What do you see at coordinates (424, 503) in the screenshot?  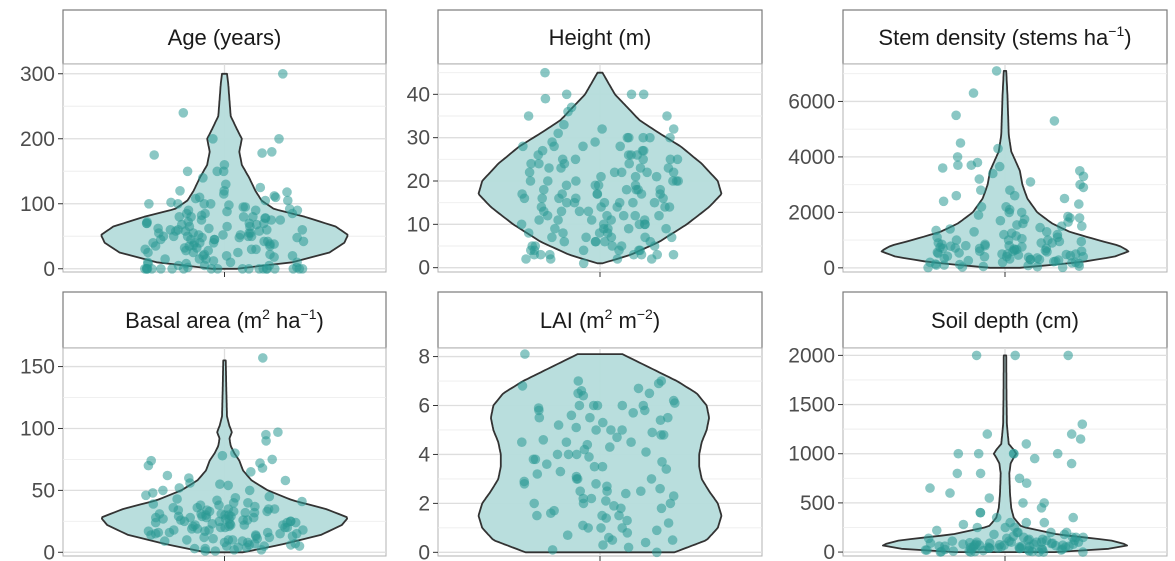 I see `y-tick-label: 2` at bounding box center [424, 503].